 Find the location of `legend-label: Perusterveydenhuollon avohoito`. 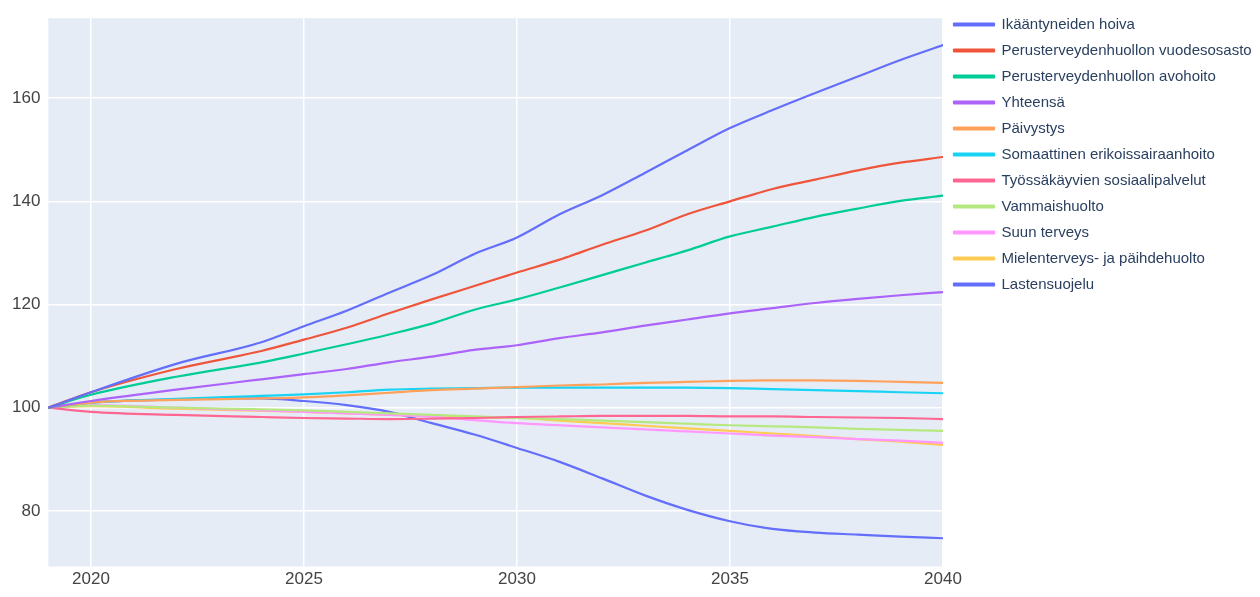

legend-label: Perusterveydenhuollon avohoito is located at coordinates (1108, 75).